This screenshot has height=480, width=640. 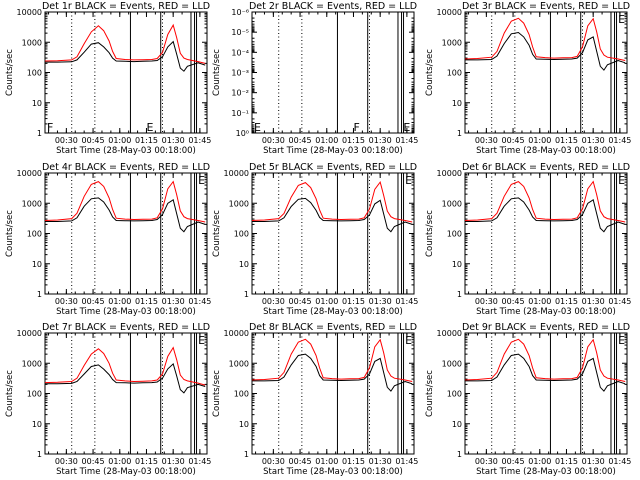 What do you see at coordinates (240, 113) in the screenshot?
I see `y-tick-label: 10⁻¹` at bounding box center [240, 113].